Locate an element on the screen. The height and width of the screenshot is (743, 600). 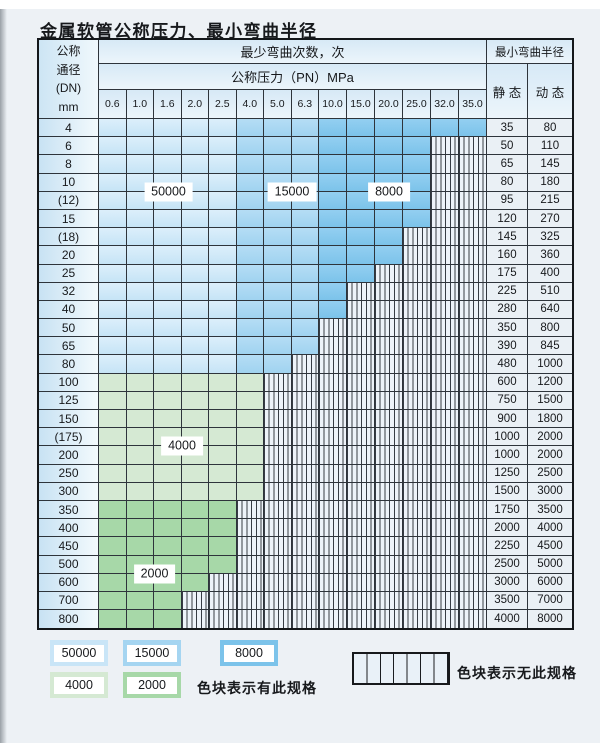
legend-hatch-swatch is located at coordinates (401, 668).